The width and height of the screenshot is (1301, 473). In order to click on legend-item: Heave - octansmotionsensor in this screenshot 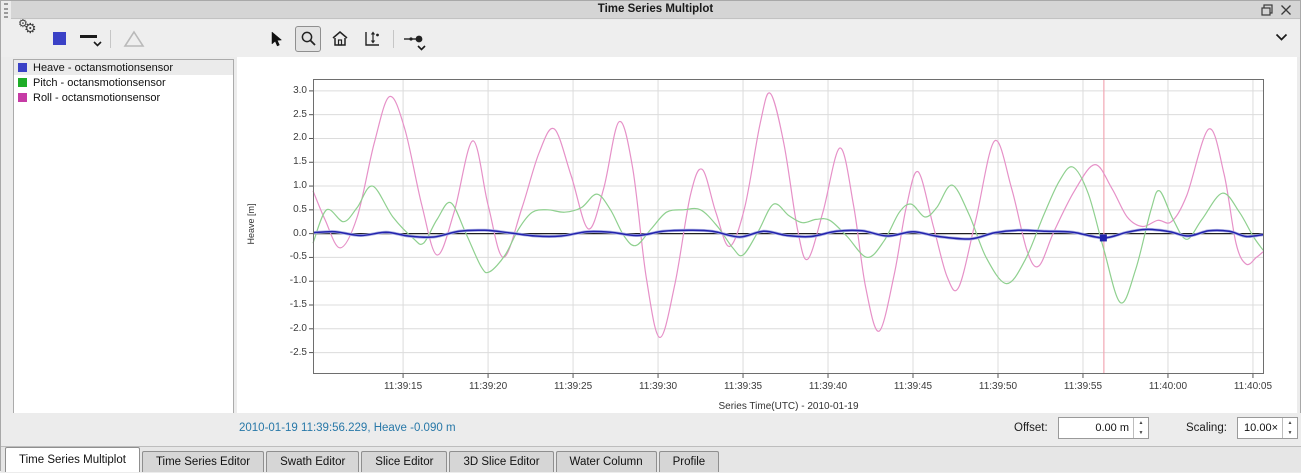, I will do `click(123, 67)`.